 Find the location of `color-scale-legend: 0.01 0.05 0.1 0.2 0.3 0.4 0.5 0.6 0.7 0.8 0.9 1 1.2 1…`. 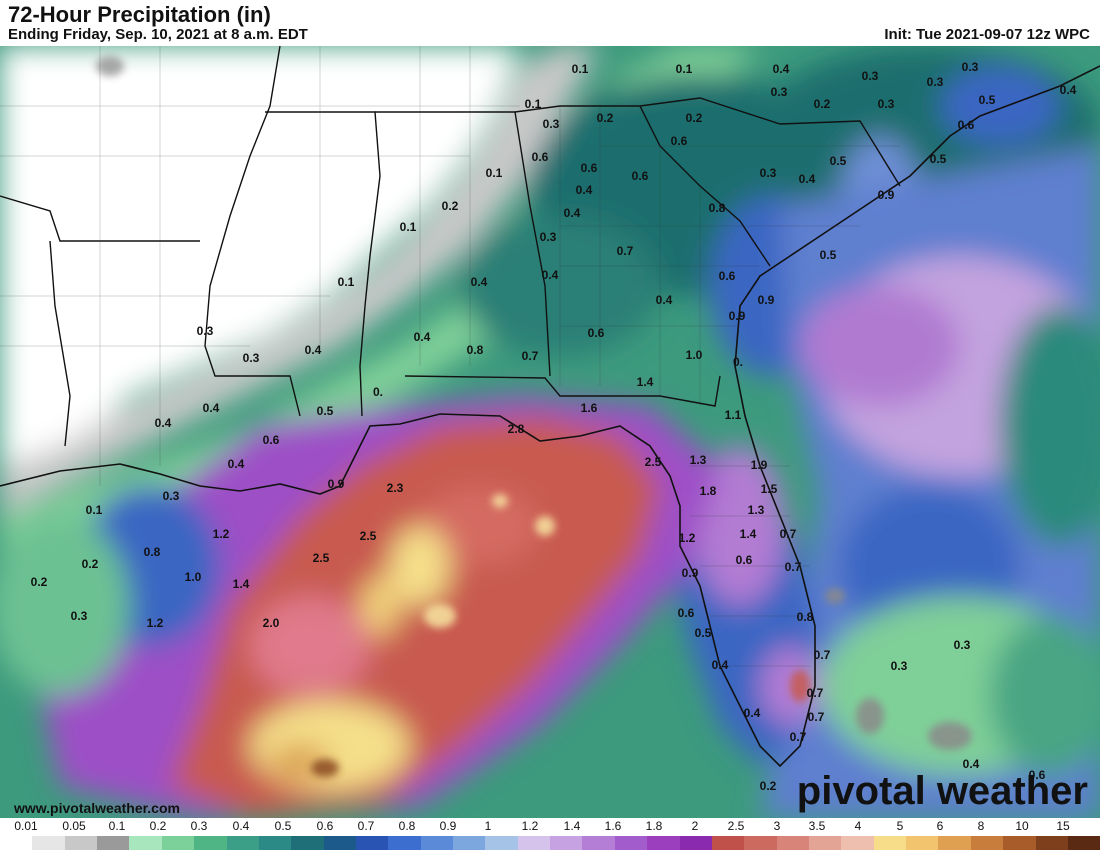

color-scale-legend: 0.01 0.05 0.1 0.2 0.3 0.4 0.5 0.6 0.7 0.8 0.9 1 1.2 1… is located at coordinates (550, 834).